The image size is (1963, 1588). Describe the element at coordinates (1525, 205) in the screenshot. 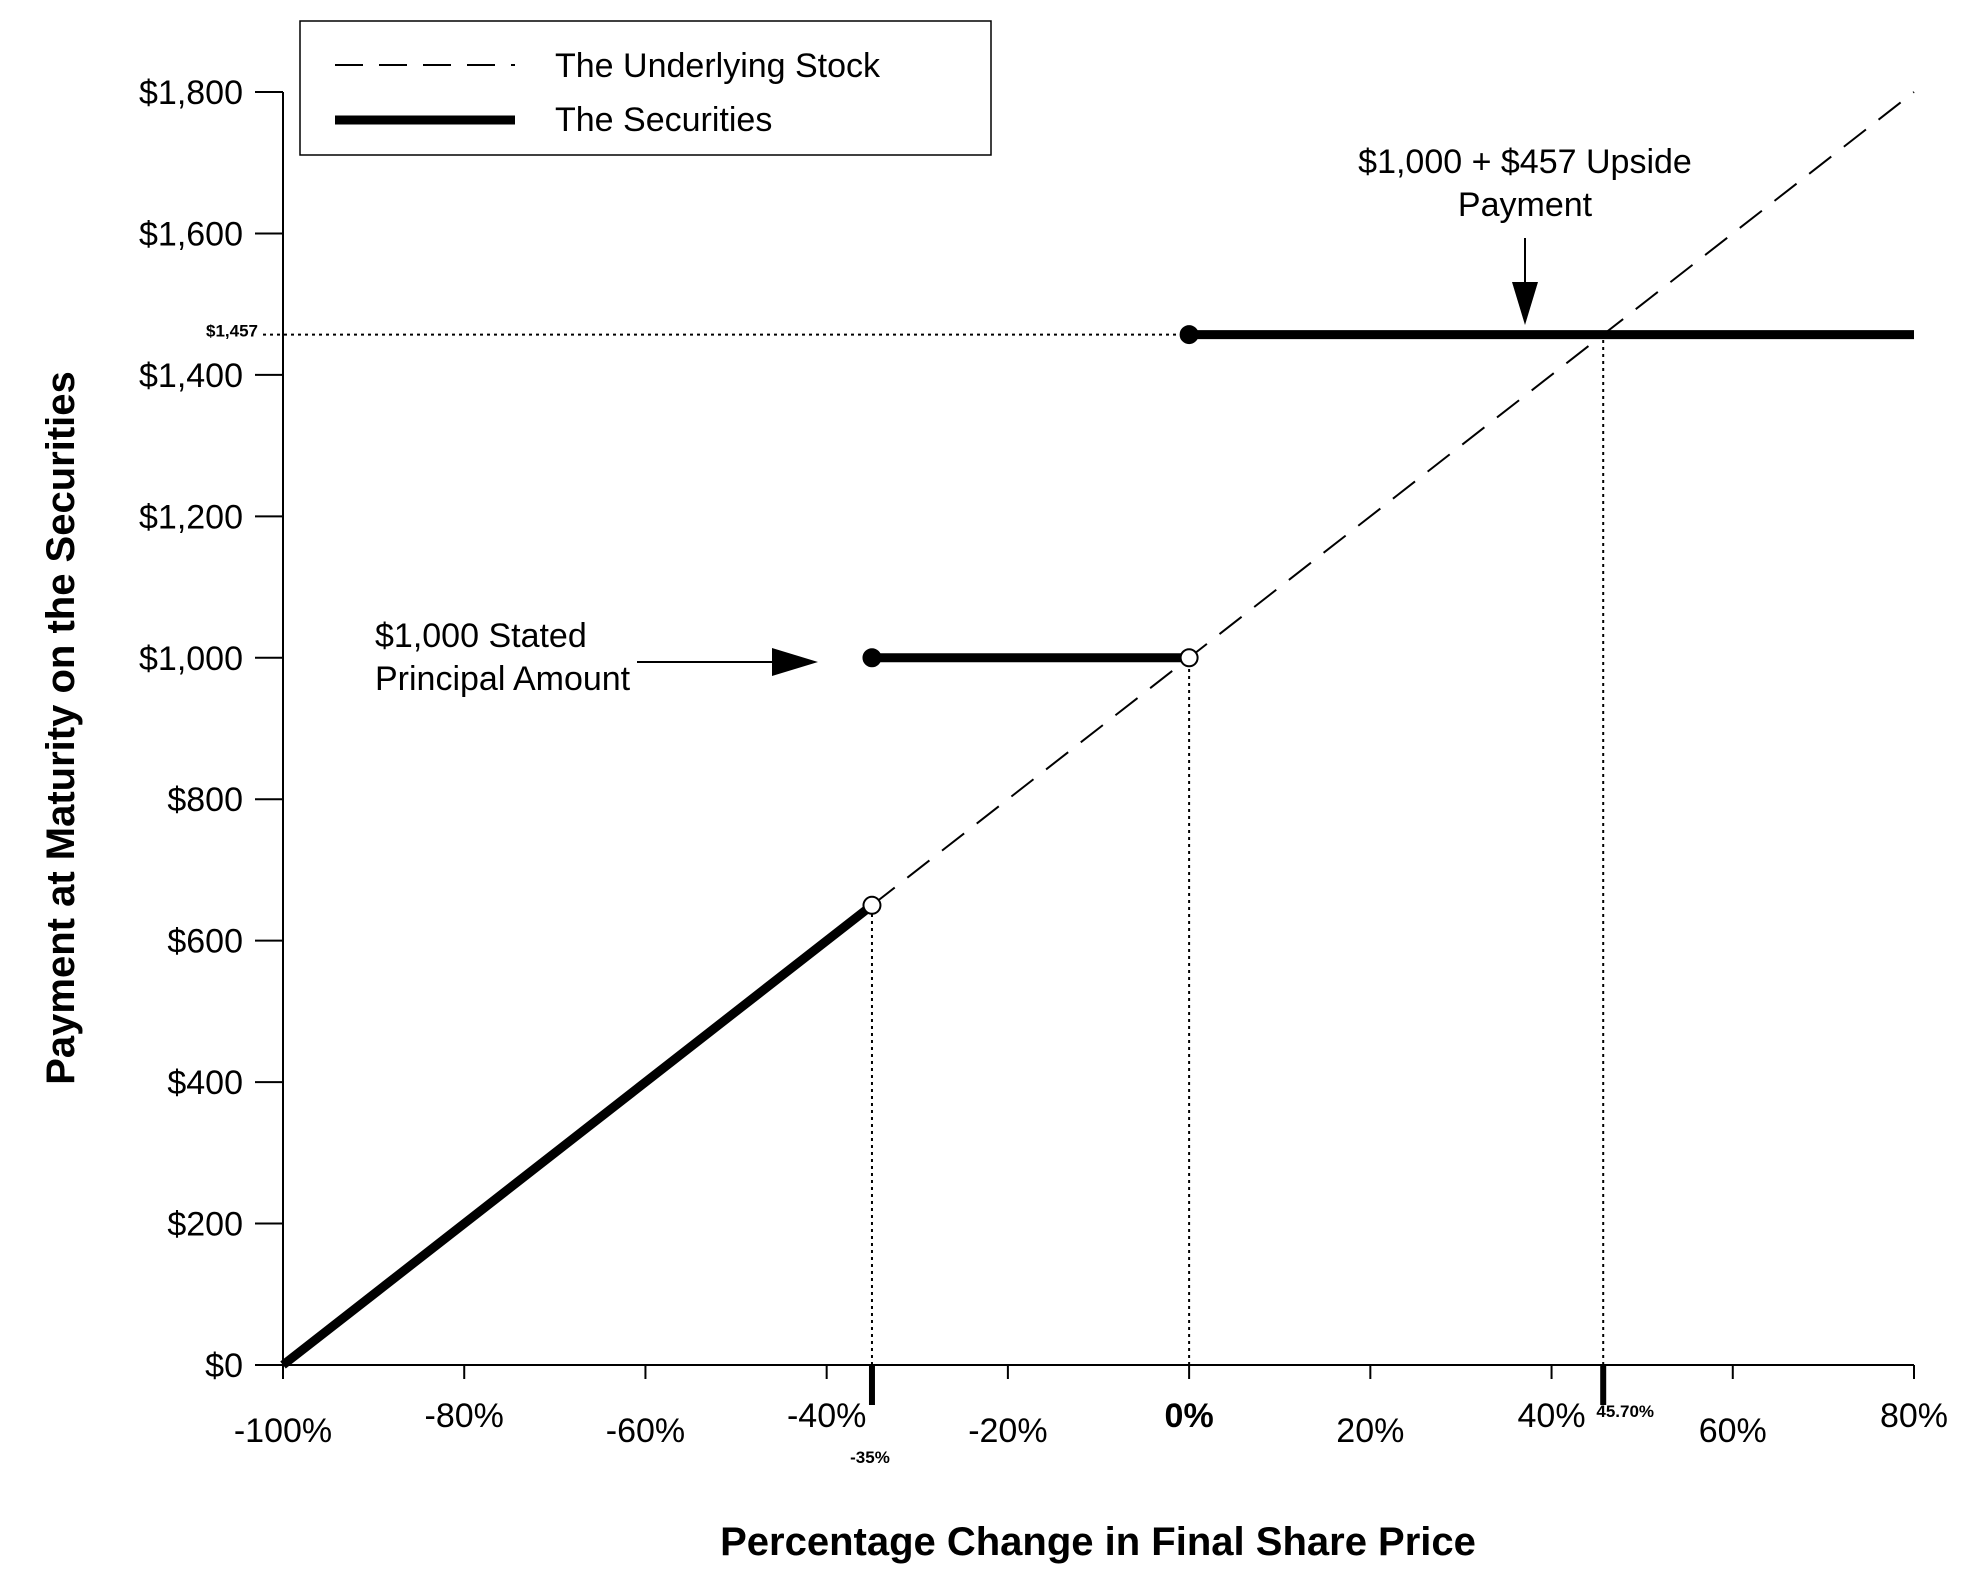

I see `annotation-upside-line2: Payment` at that location.